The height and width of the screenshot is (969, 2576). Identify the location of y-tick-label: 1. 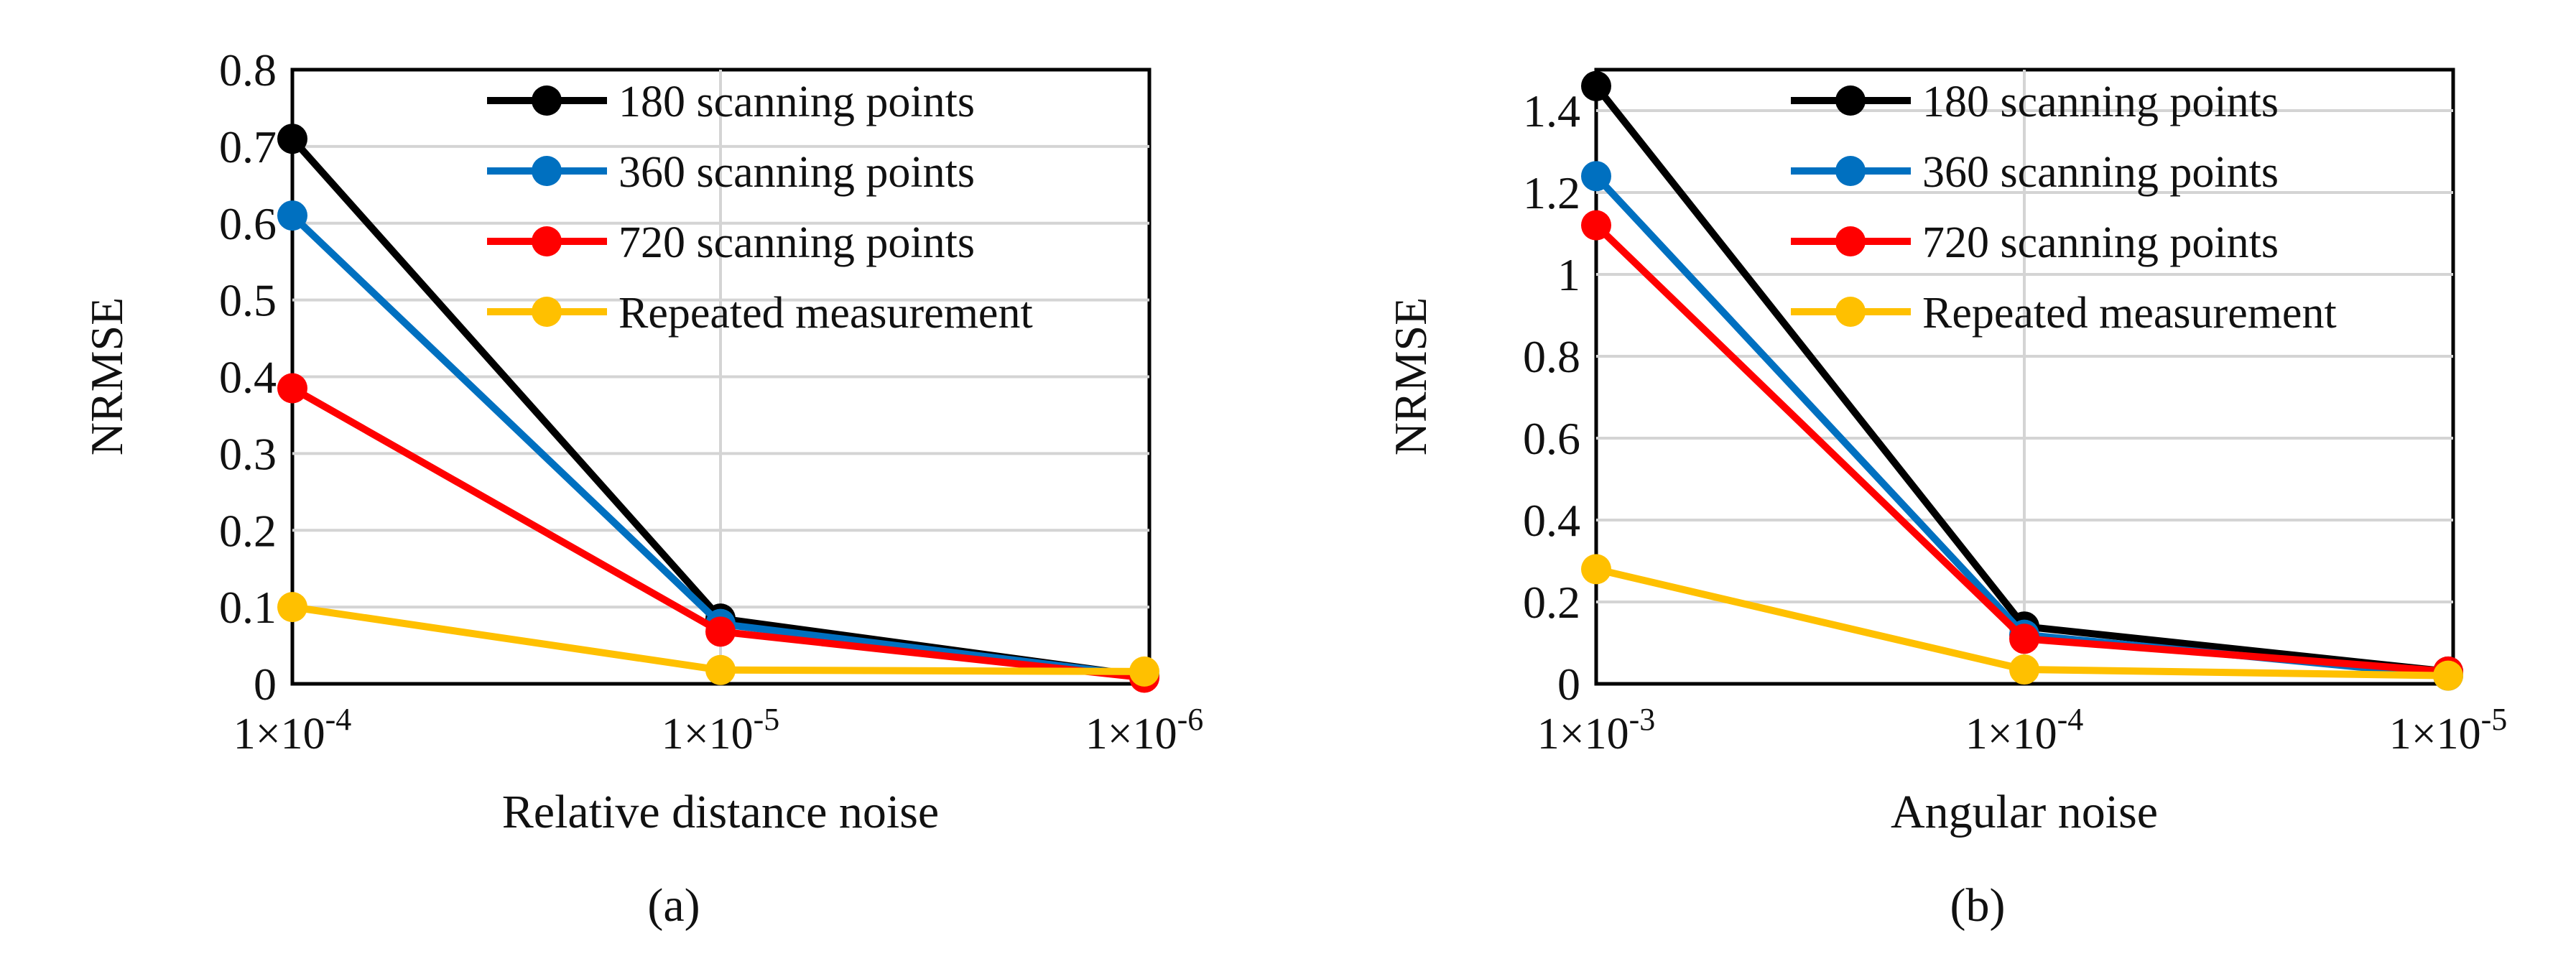
(1568, 274).